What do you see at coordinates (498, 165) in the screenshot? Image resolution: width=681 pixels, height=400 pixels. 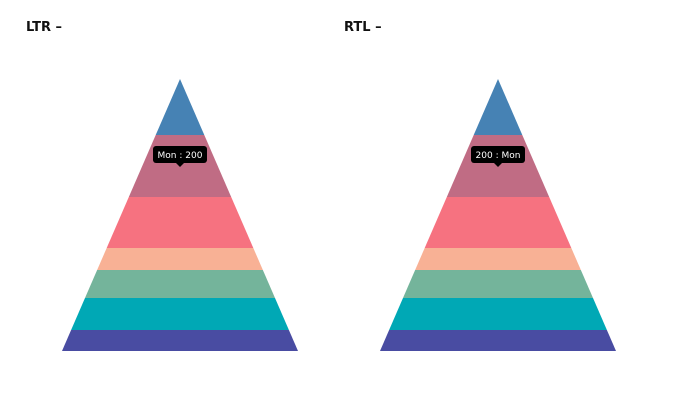 I see `rtl-tooltip-pointer` at bounding box center [498, 165].